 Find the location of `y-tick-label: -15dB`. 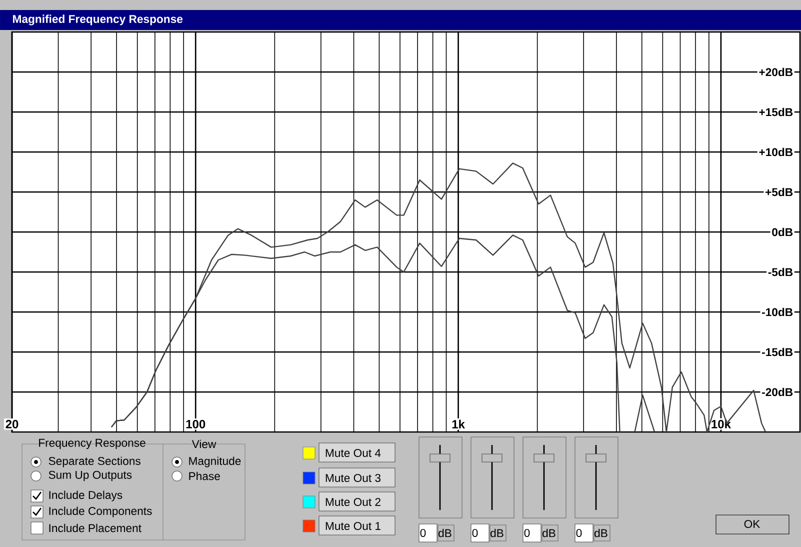

y-tick-label: -15dB is located at coordinates (777, 352).